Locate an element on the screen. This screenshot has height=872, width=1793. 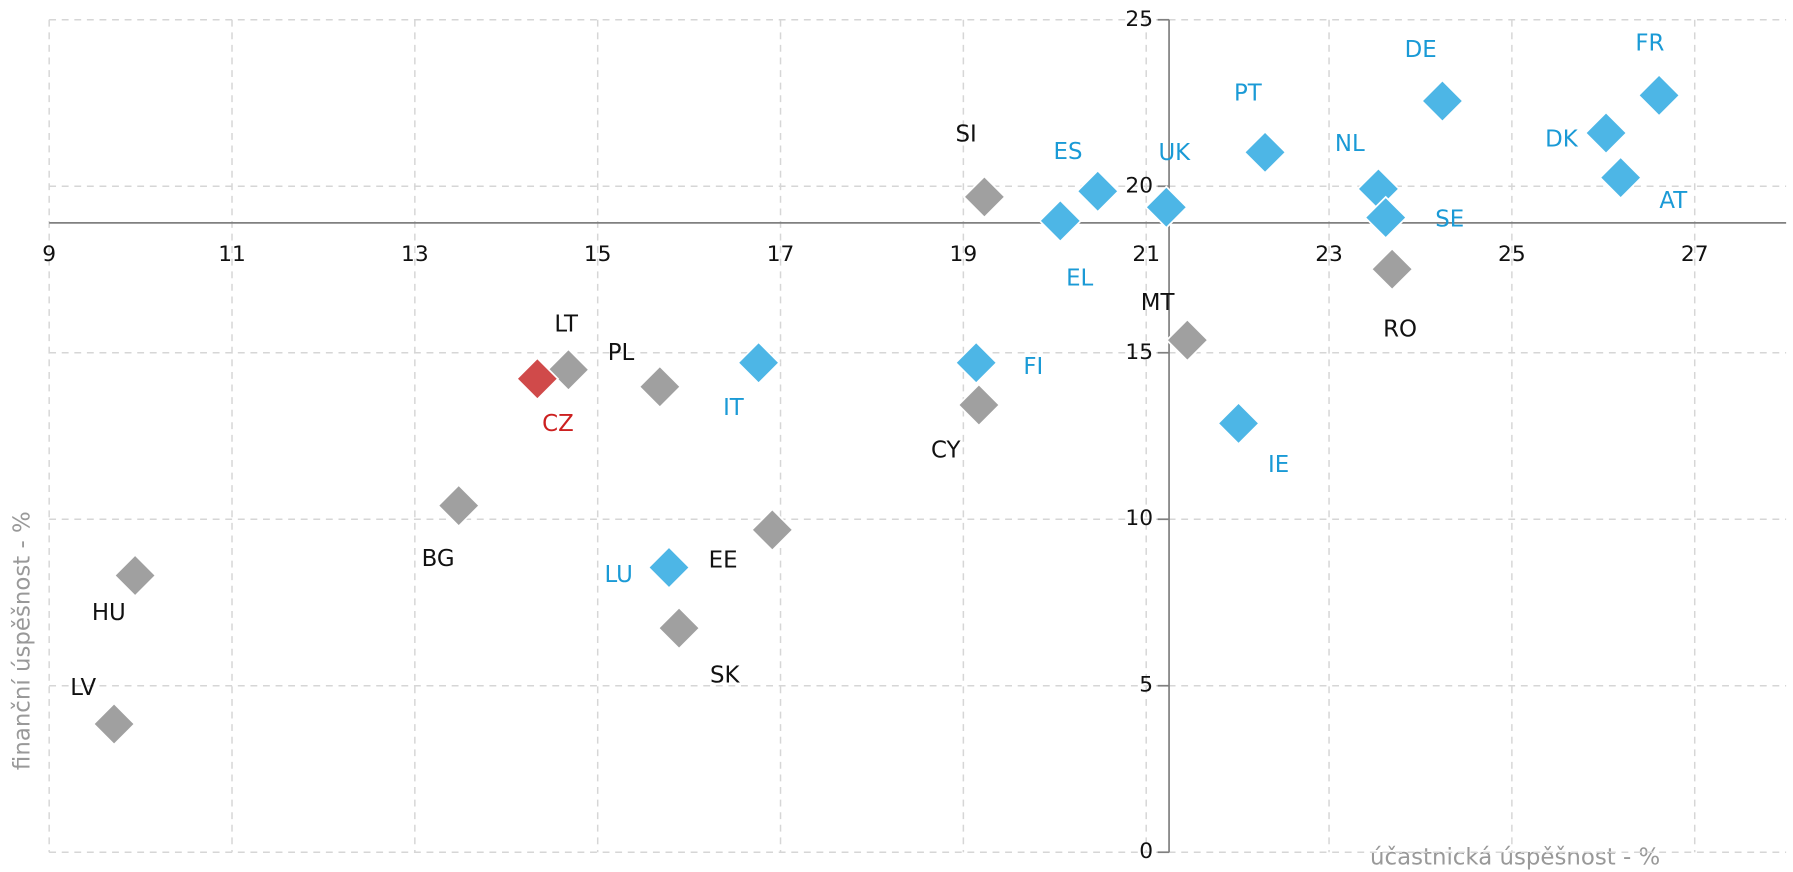
y-axis-title: finanční úspěšnost - % is located at coordinates (22, 640).